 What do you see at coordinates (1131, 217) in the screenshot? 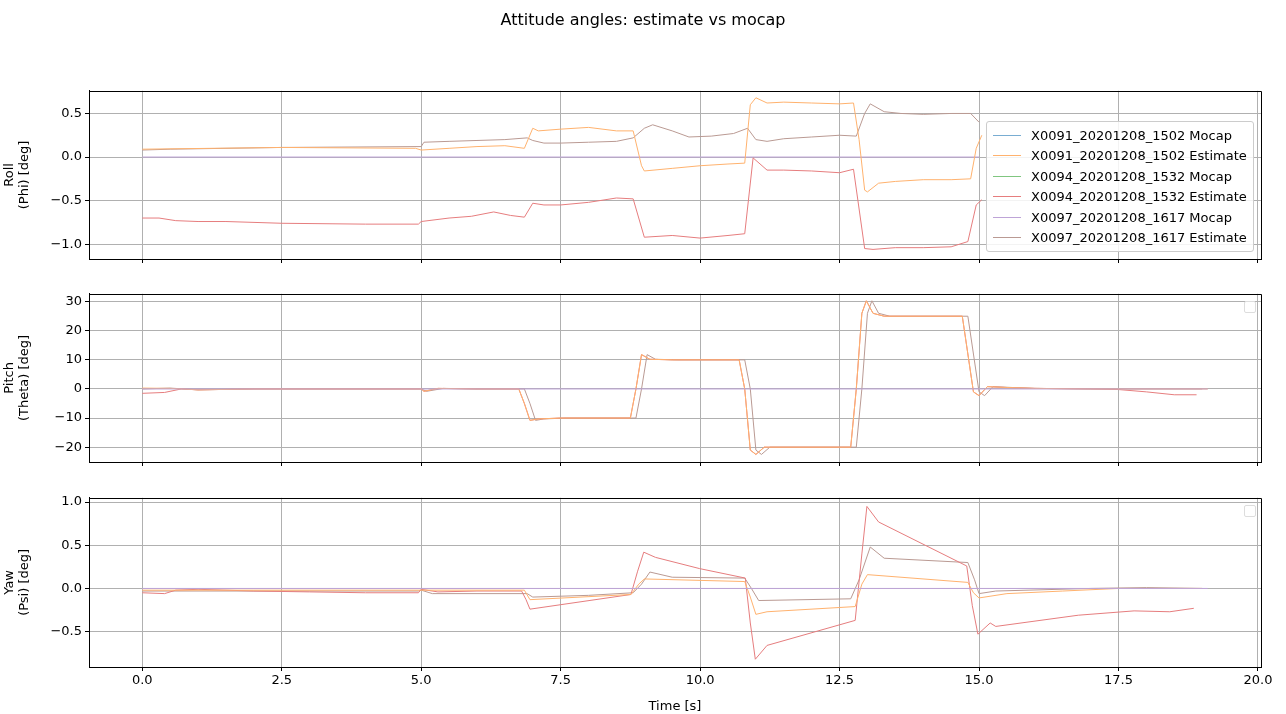
I see `legend-label: X0097_20201208_1617 Mocap` at bounding box center [1131, 217].